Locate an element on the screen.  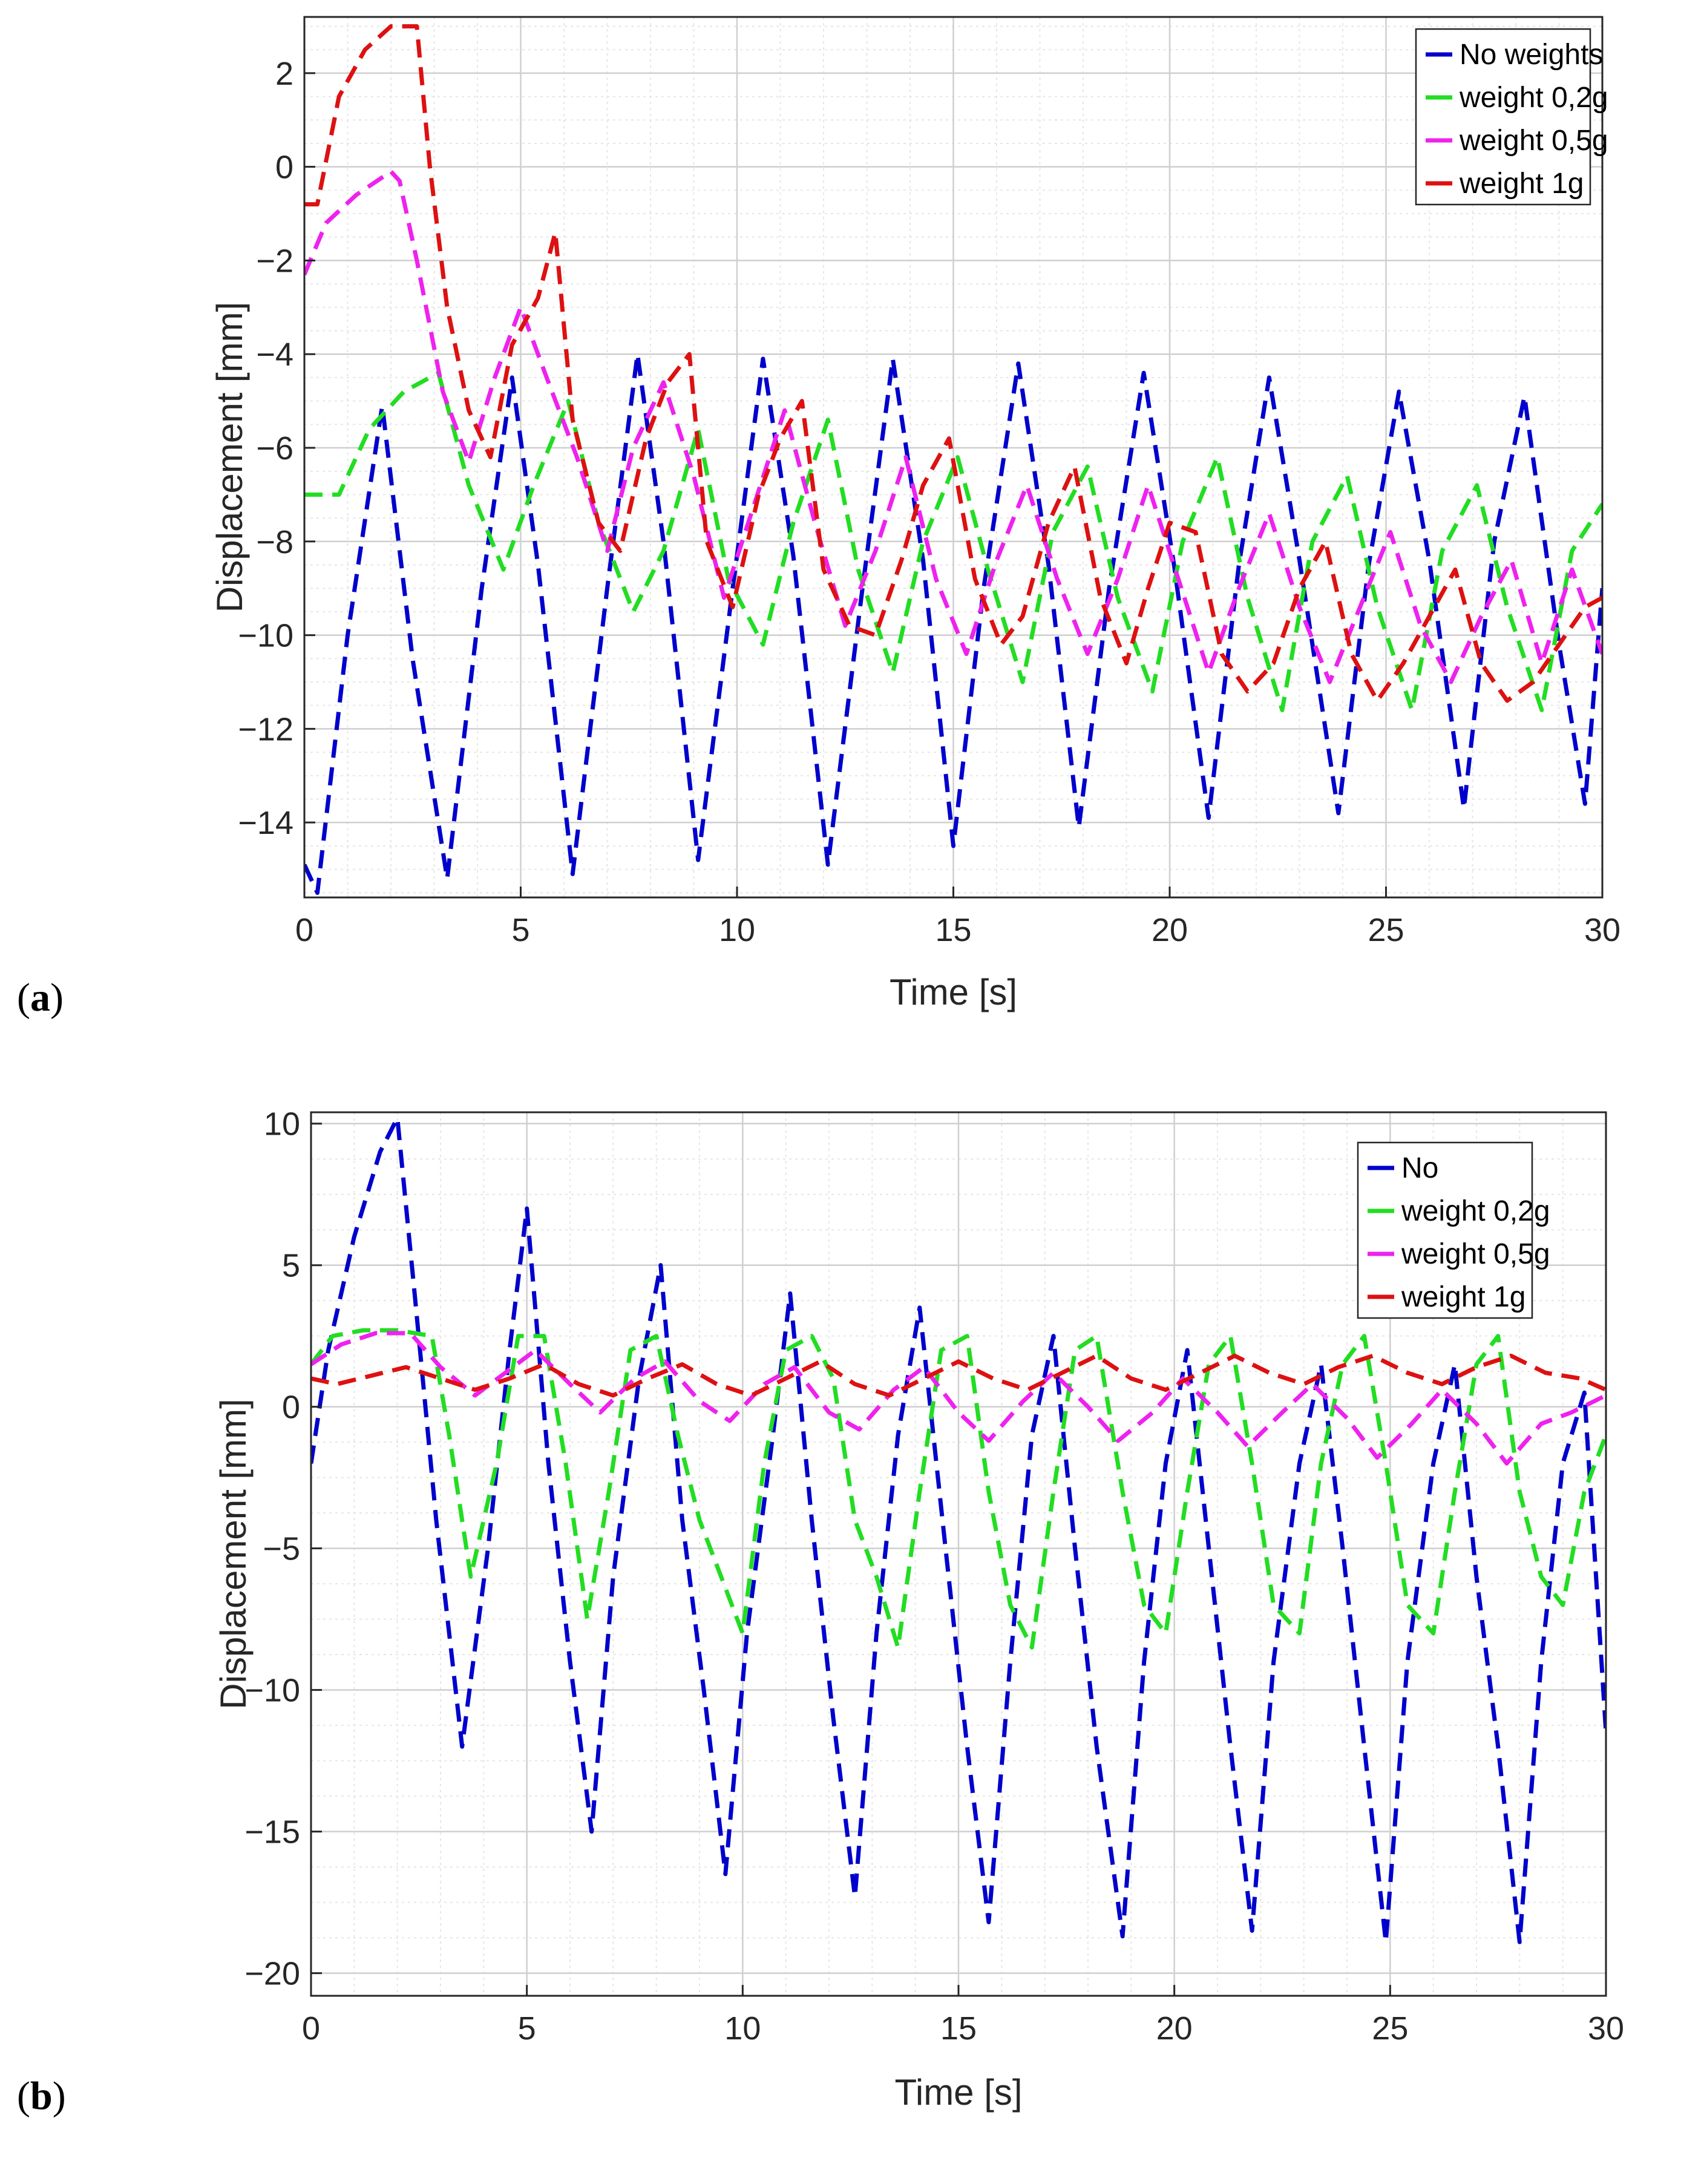
y-tick-label: −6 is located at coordinates (274, 448).